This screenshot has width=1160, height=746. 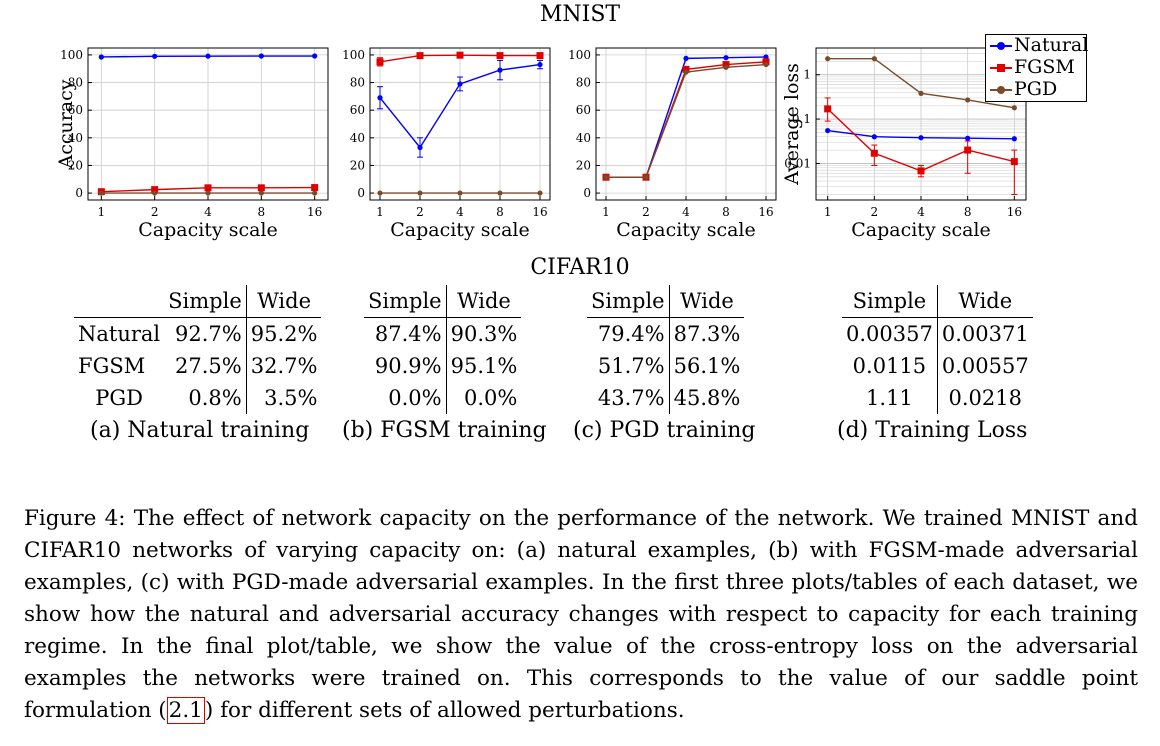 I want to click on legend-item-fgsm: FGSM, so click(x=1036, y=67).